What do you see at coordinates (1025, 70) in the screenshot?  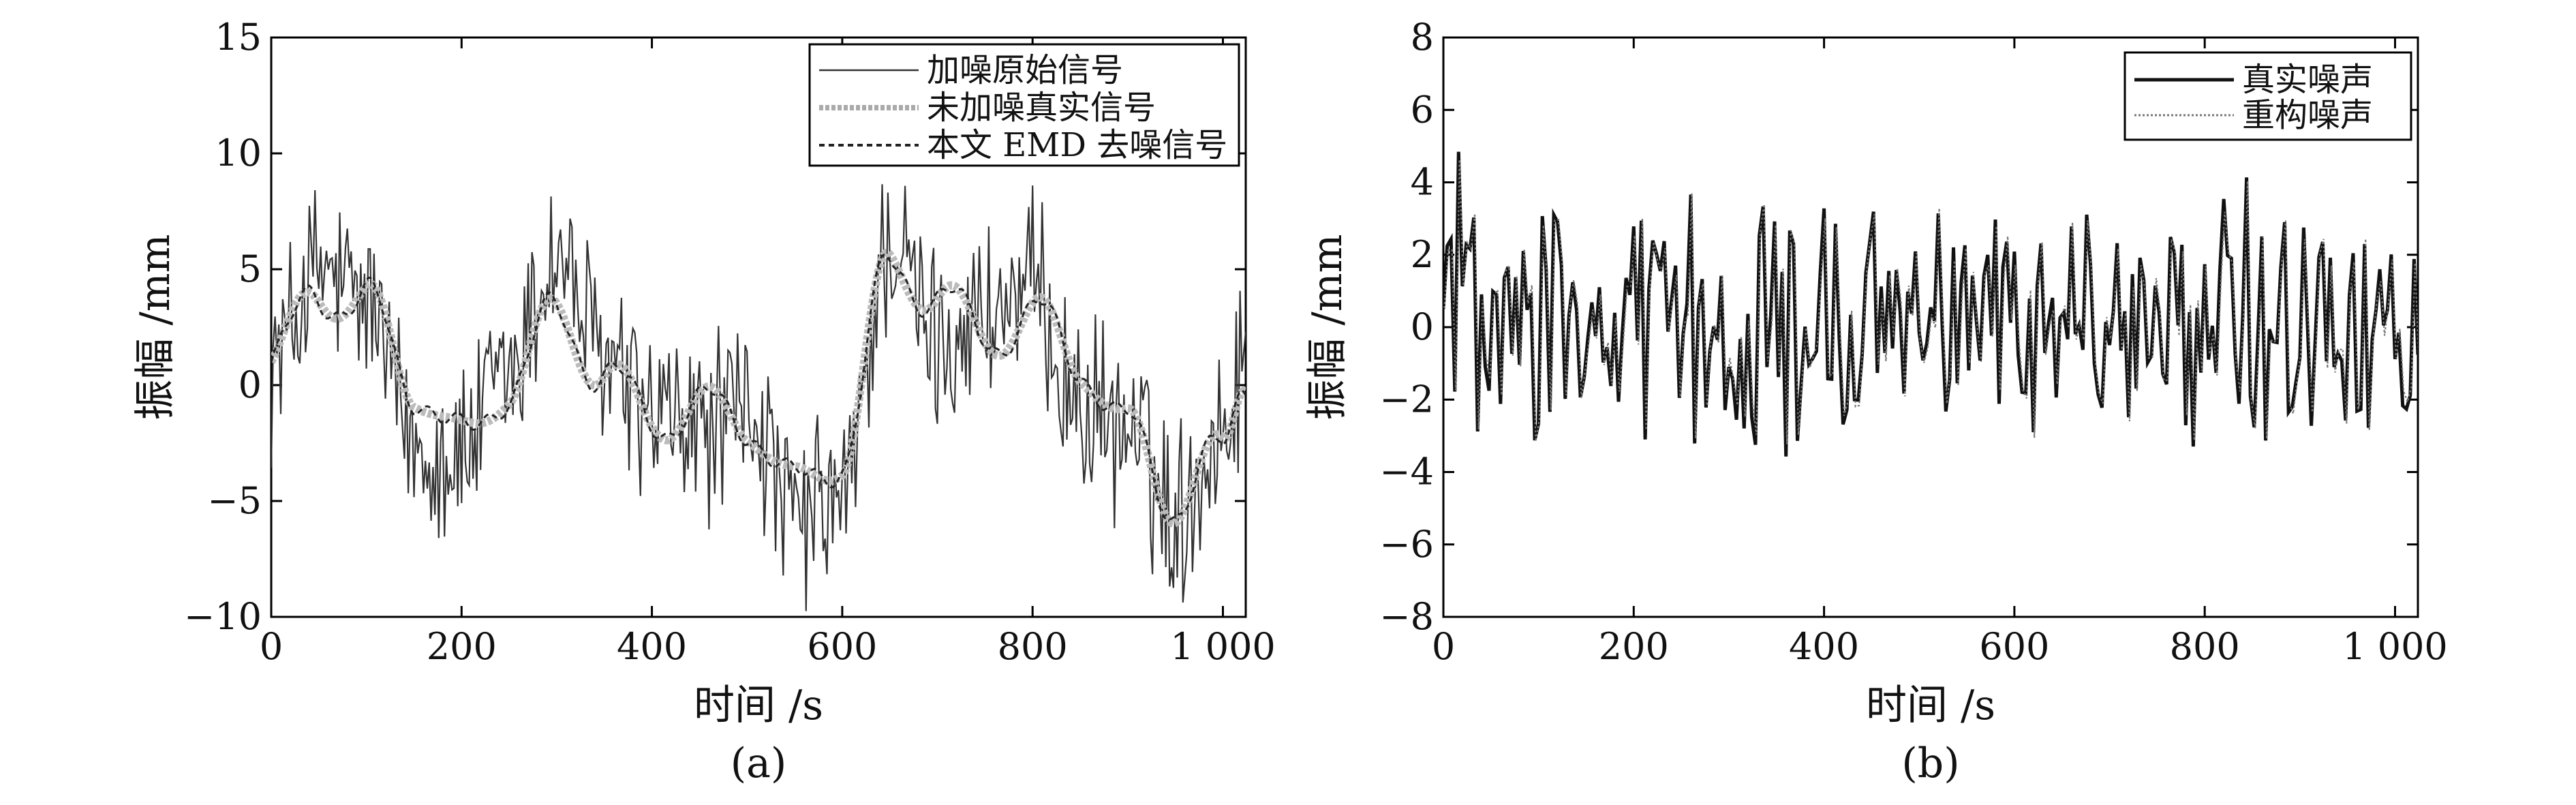 I see `legend-label: 加噪原始信号` at bounding box center [1025, 70].